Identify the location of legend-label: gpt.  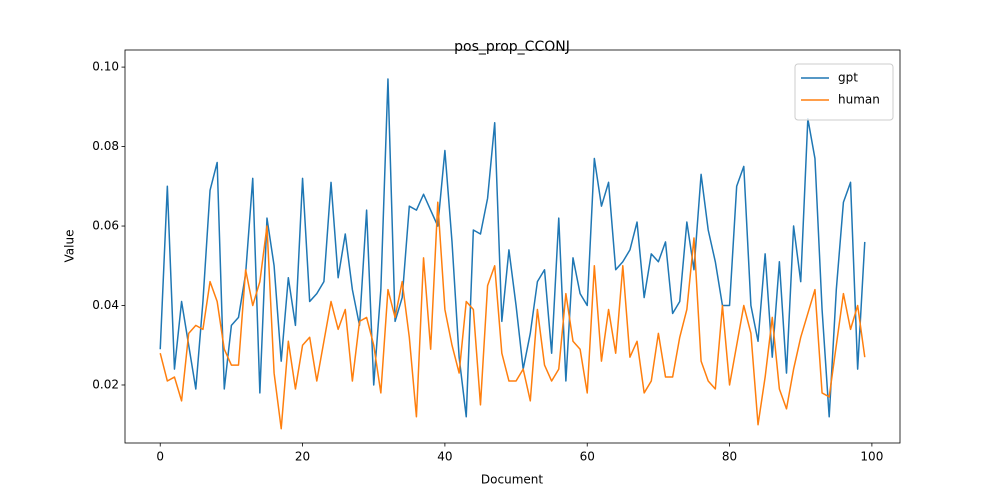
(848, 78).